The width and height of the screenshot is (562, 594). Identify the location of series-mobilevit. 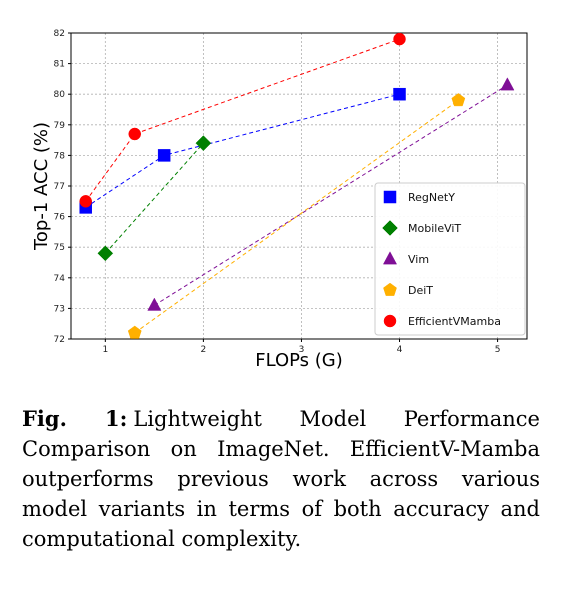
(154, 198).